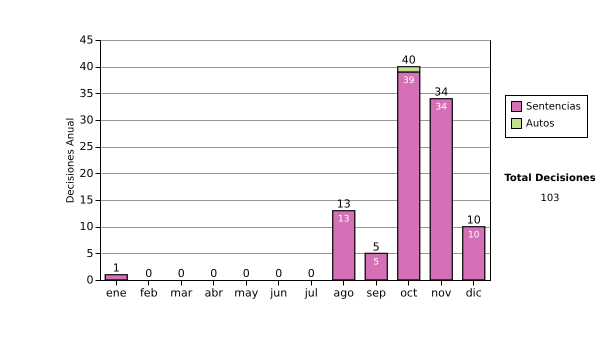  I want to click on data-label: 10, so click(474, 235).